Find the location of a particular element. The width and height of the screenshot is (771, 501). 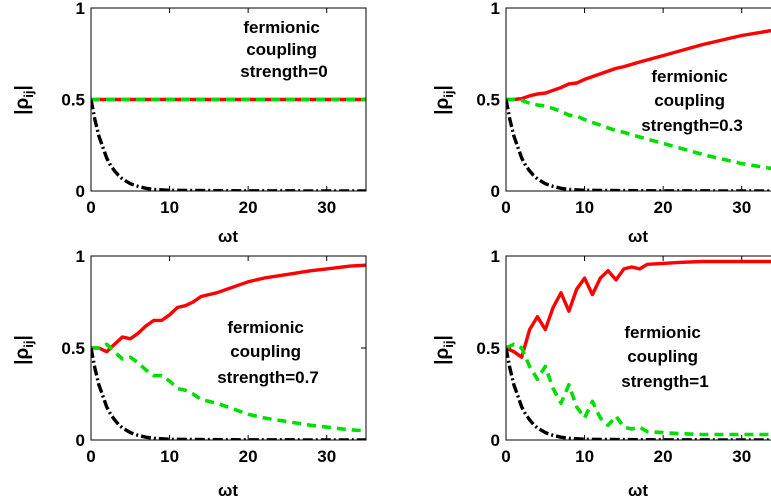

panel-4-x-axis-label: ωt is located at coordinates (638, 490).